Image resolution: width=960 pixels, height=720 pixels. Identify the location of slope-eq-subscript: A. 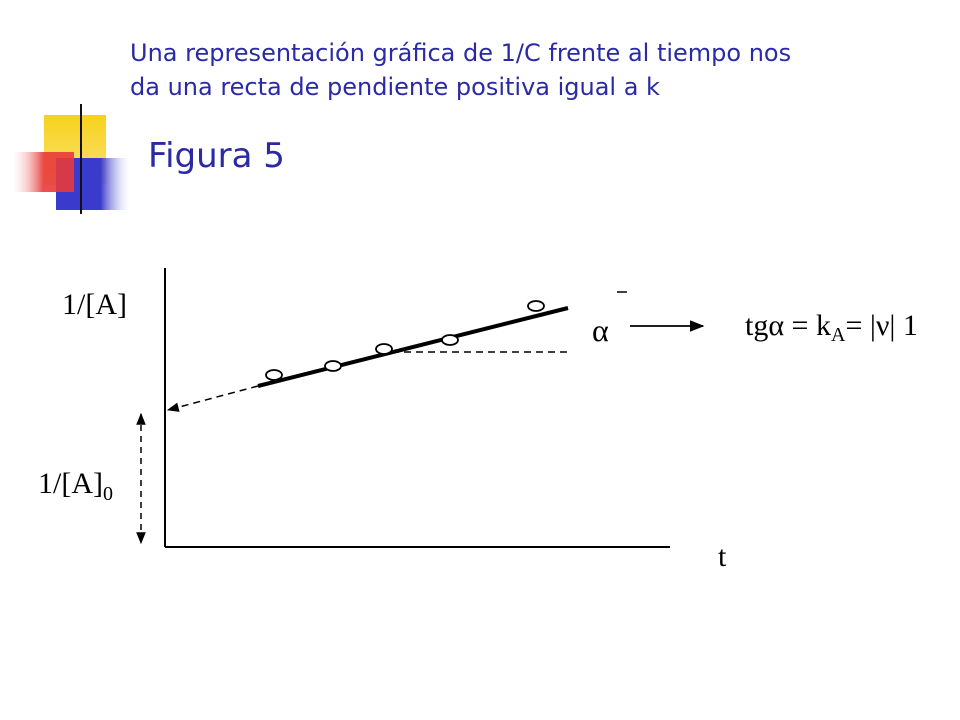
(838, 335).